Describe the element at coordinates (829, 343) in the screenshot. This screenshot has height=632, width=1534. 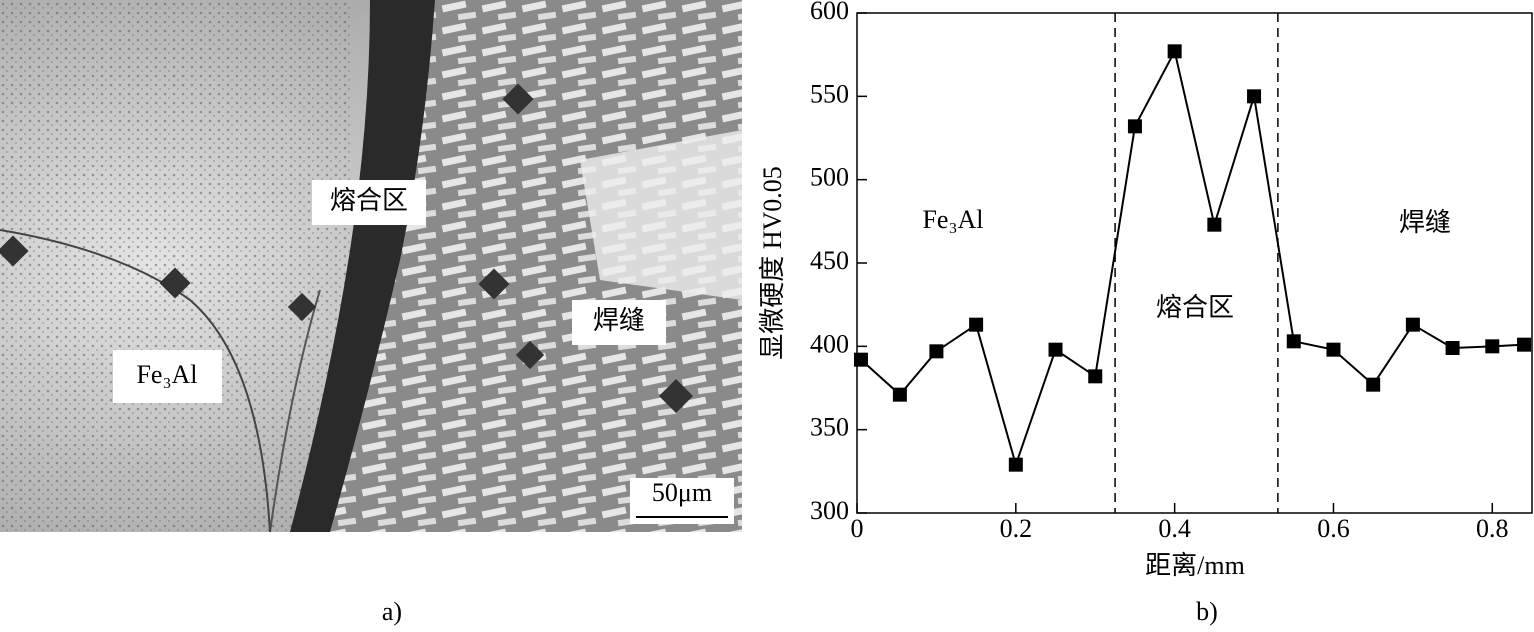
I see `y-tick-label: 400` at that location.